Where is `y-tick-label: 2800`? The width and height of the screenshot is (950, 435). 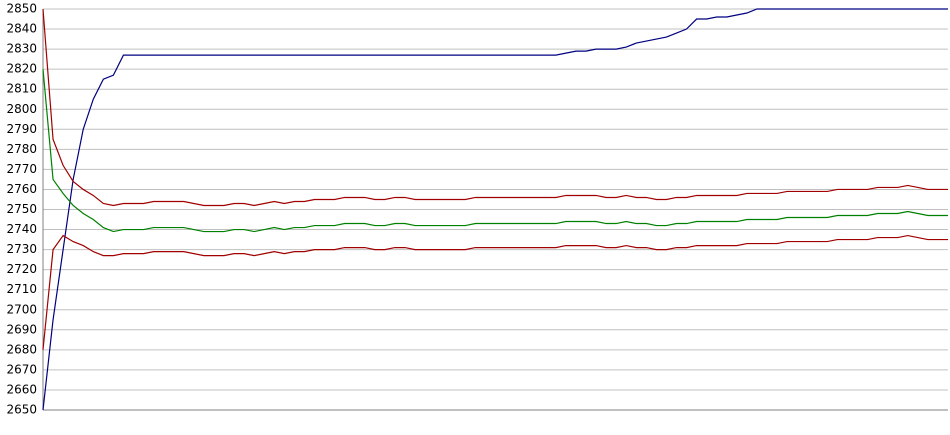 y-tick-label: 2800 is located at coordinates (21, 109).